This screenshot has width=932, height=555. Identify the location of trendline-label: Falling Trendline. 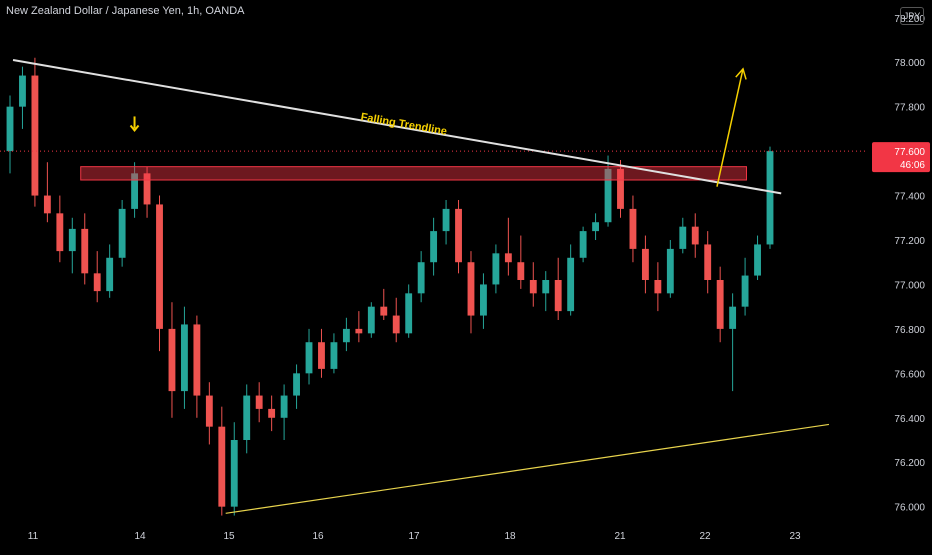
(404, 124).